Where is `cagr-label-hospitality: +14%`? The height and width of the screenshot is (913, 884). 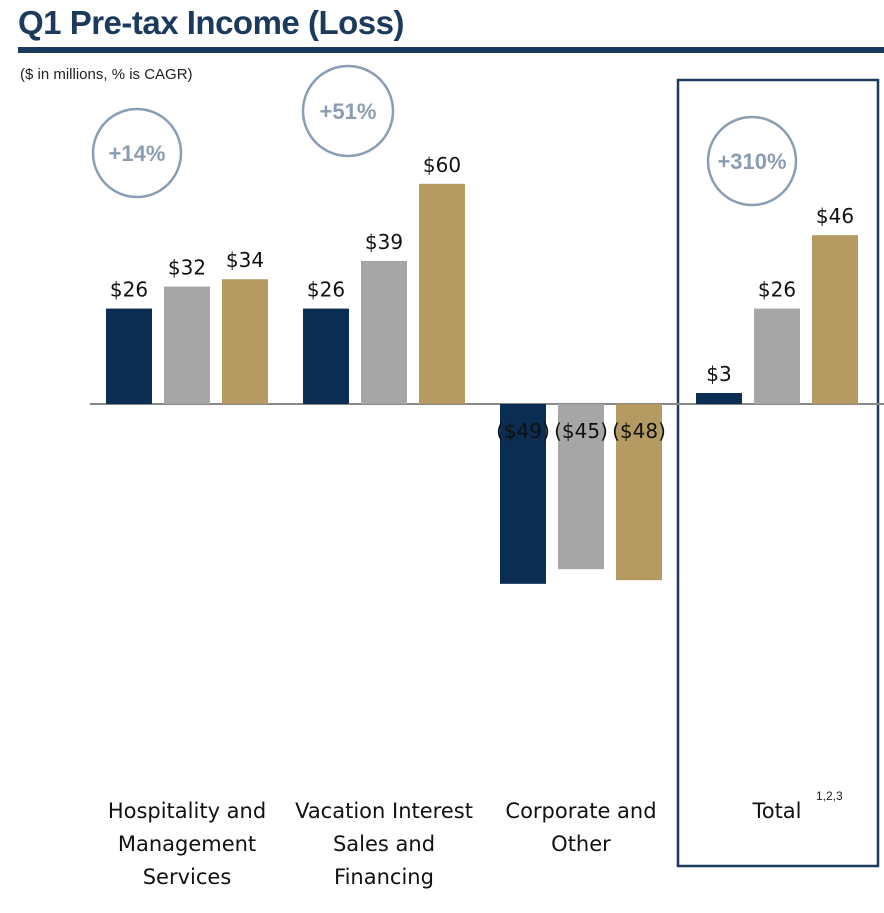
cagr-label-hospitality: +14% is located at coordinates (137, 153).